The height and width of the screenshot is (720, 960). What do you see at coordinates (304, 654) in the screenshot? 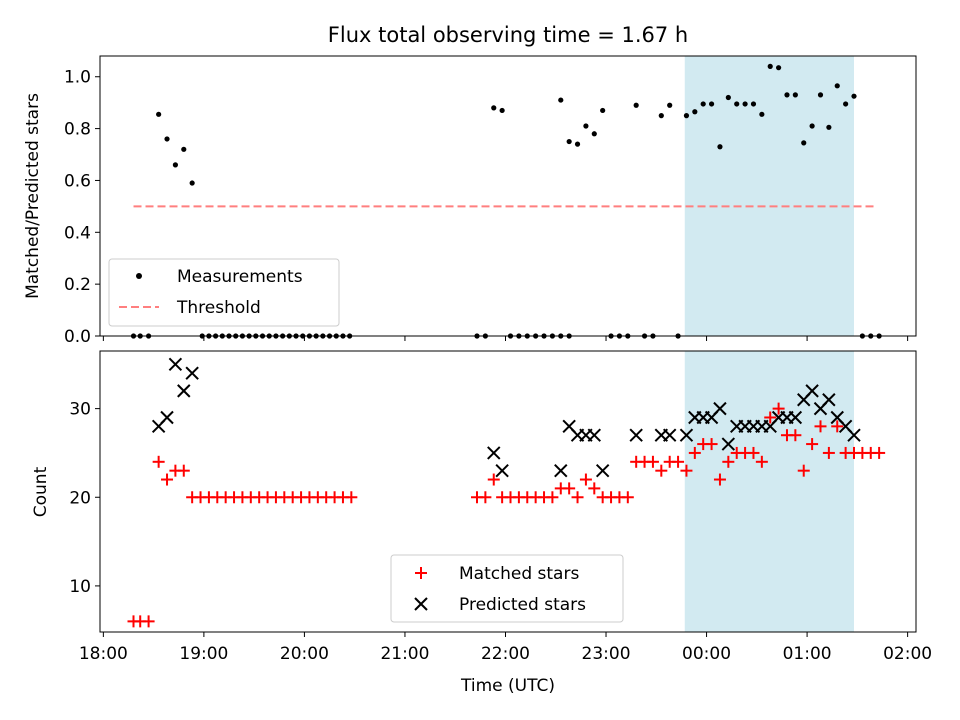
I see `x-tick-label: 20:00` at bounding box center [304, 654].